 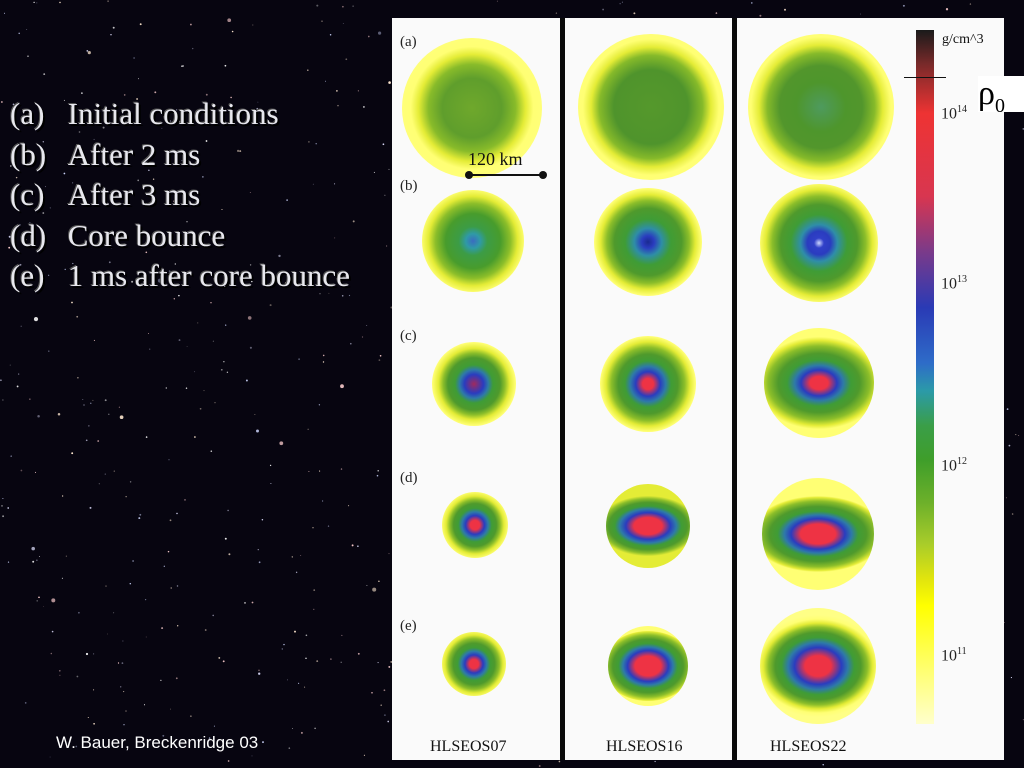 I want to click on colorbar-tick-1e12: 1012, so click(x=954, y=465).